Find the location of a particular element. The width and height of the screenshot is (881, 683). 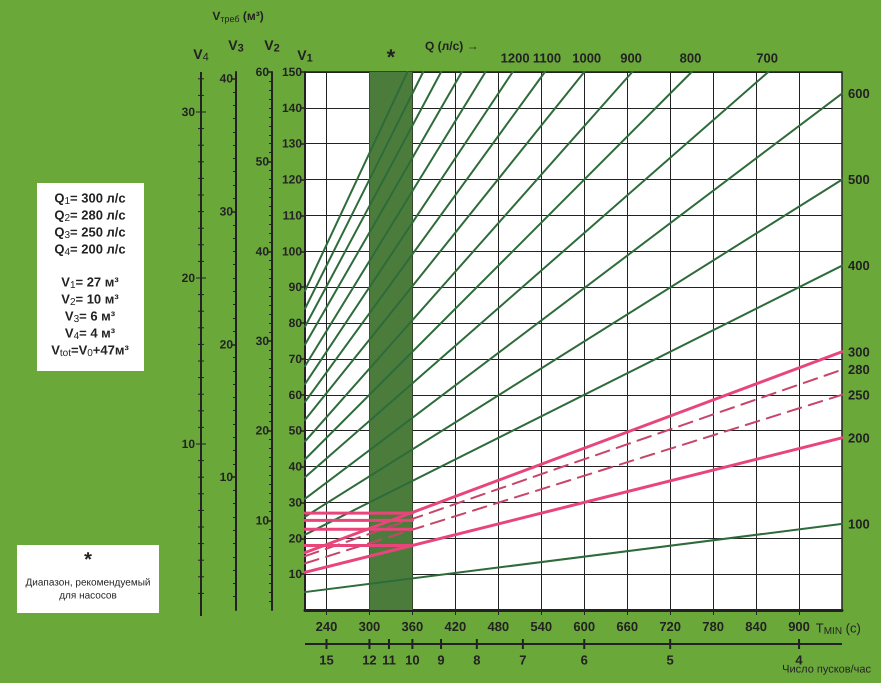

y-tick-label: 30 is located at coordinates (295, 502).